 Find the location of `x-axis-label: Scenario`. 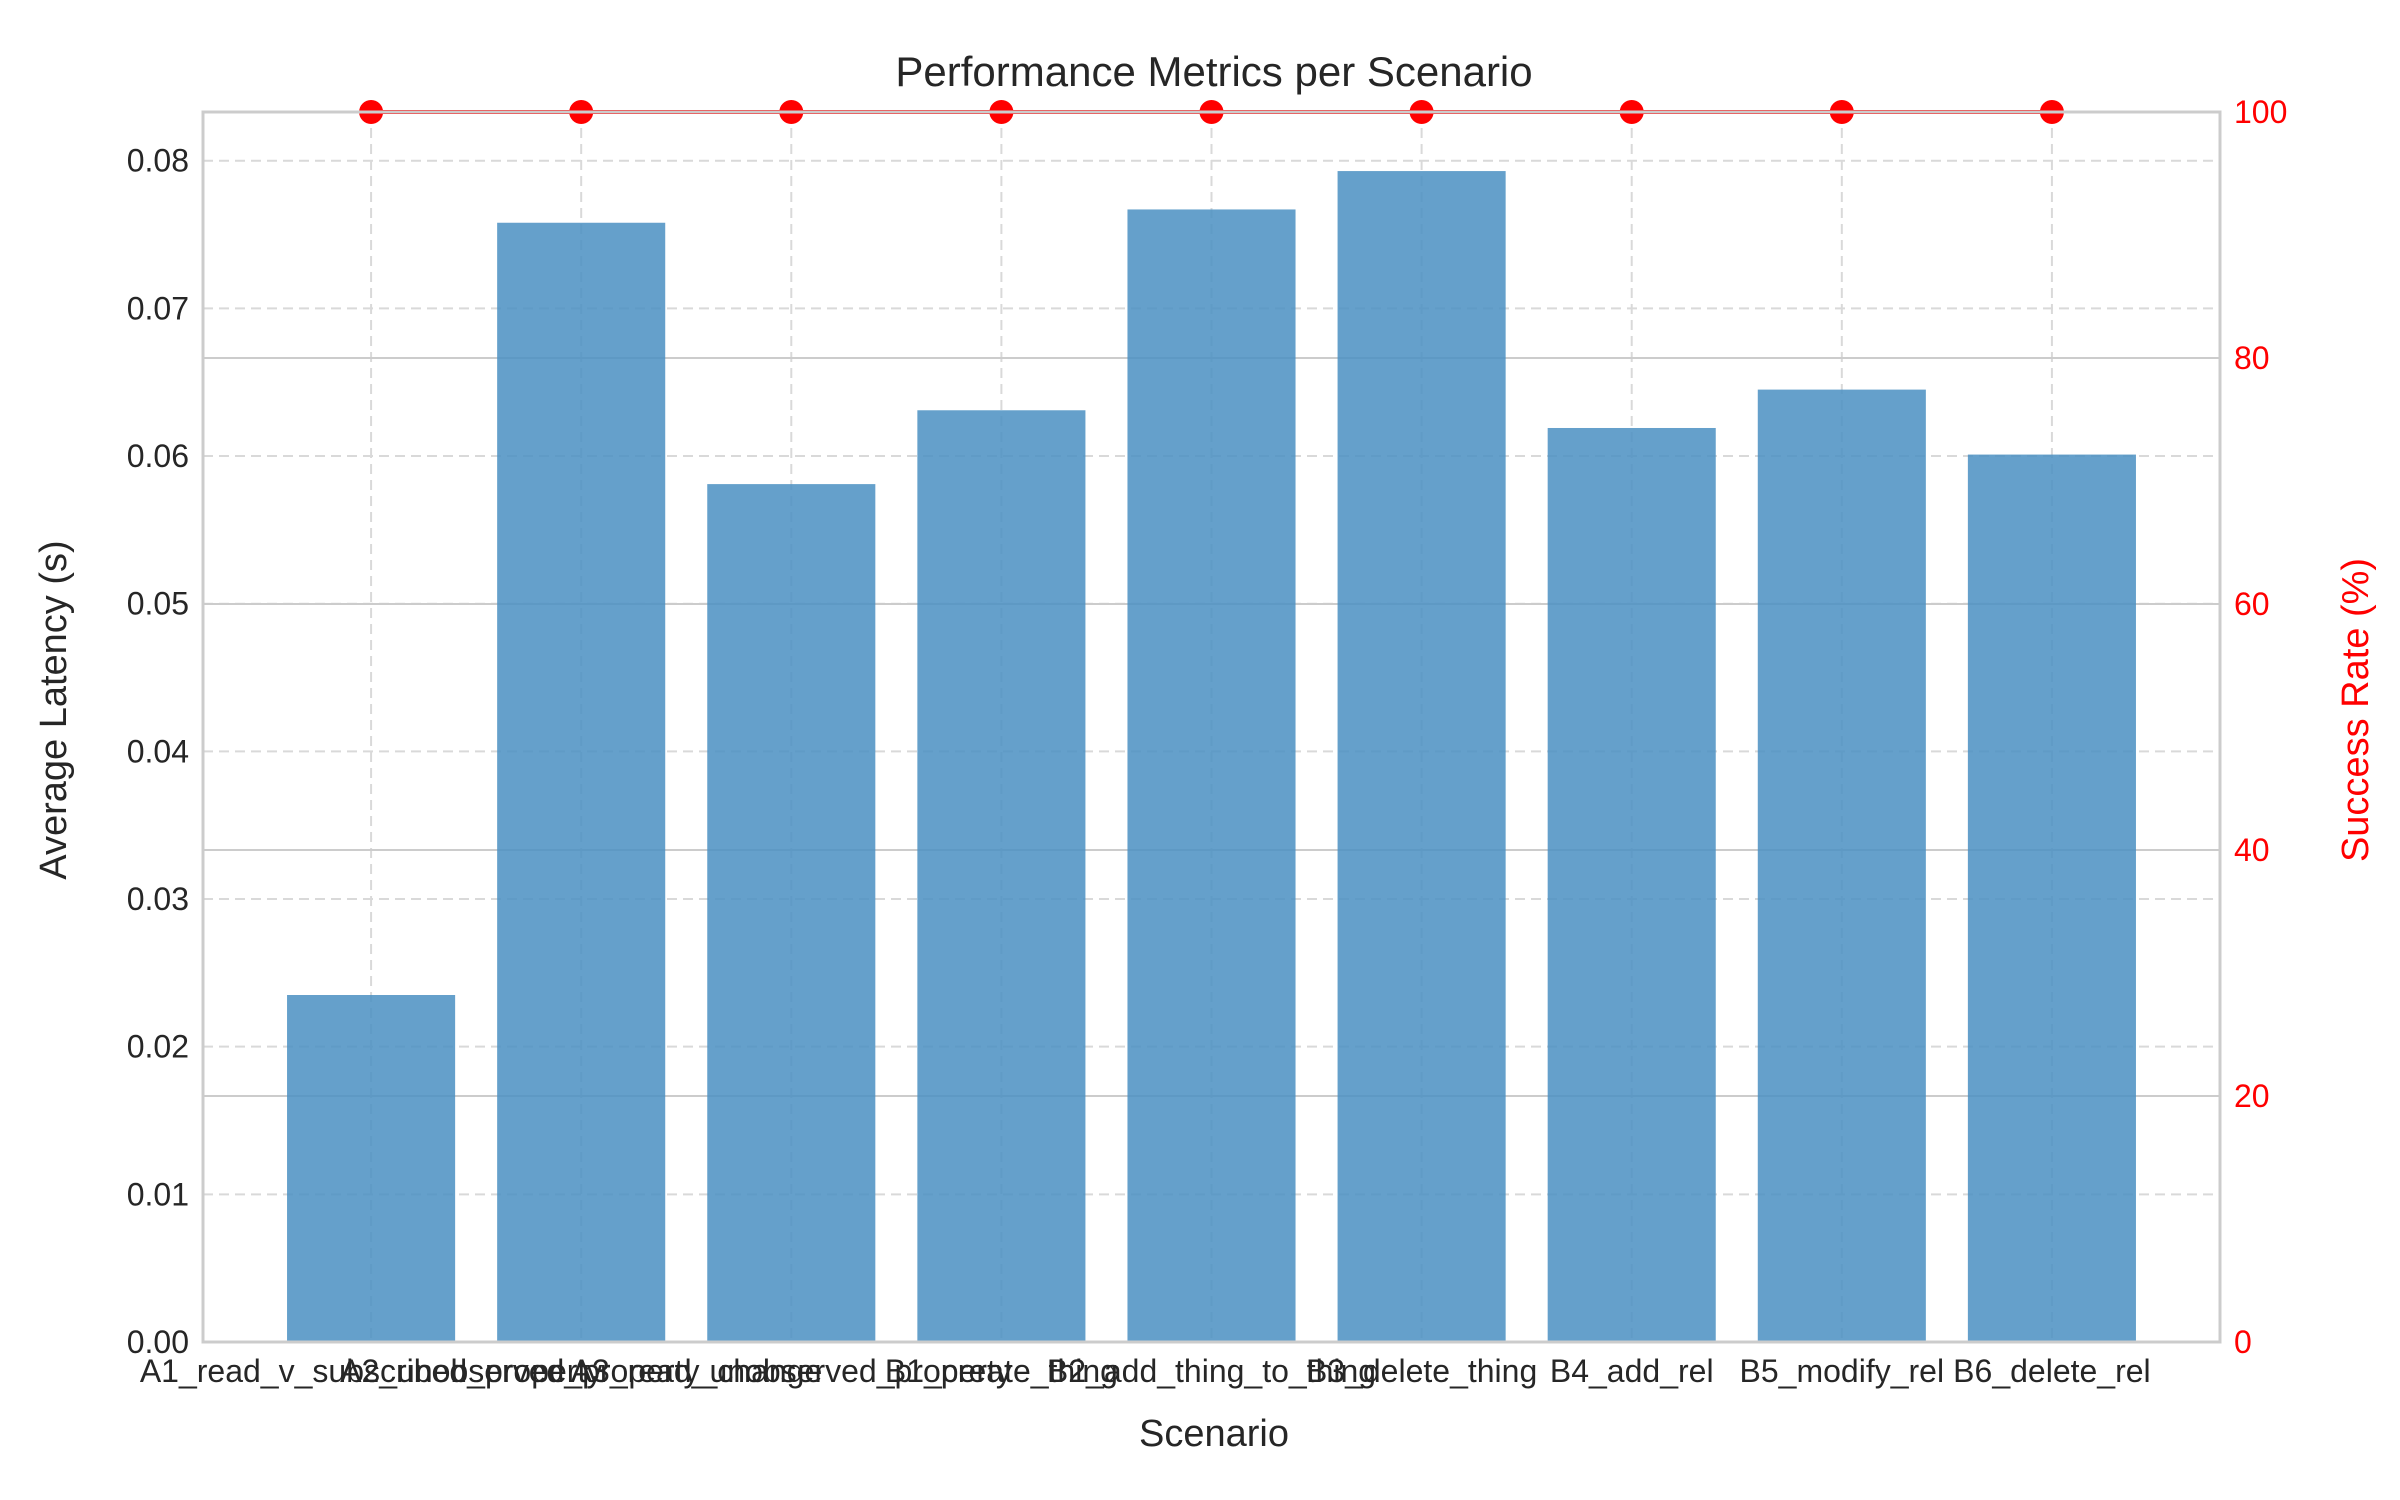

x-axis-label: Scenario is located at coordinates (1214, 1434).